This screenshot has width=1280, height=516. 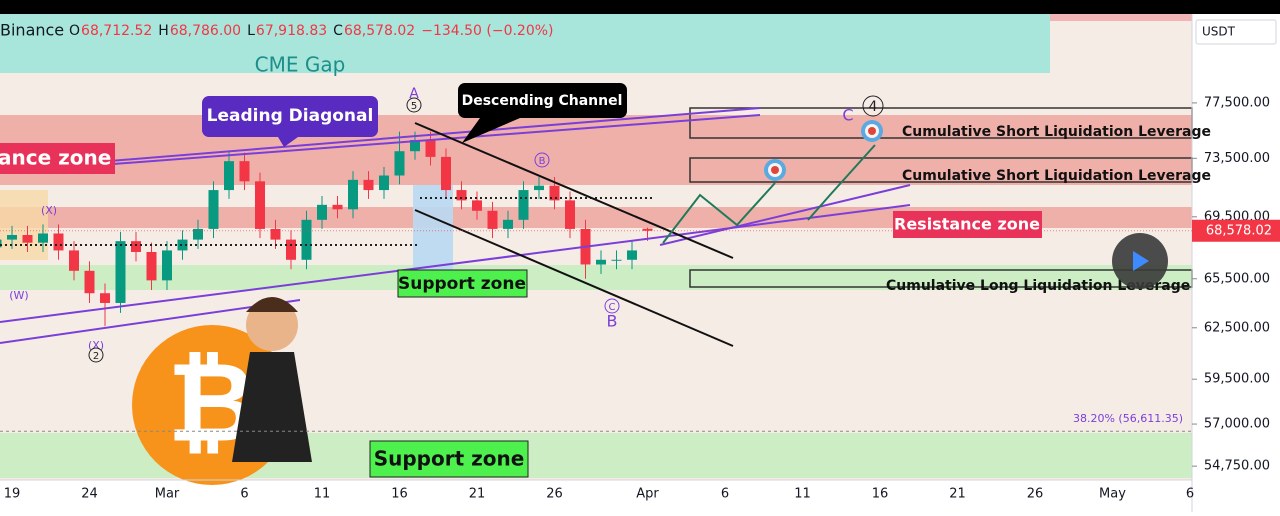 I want to click on wave-label: 2, so click(x=96, y=356).